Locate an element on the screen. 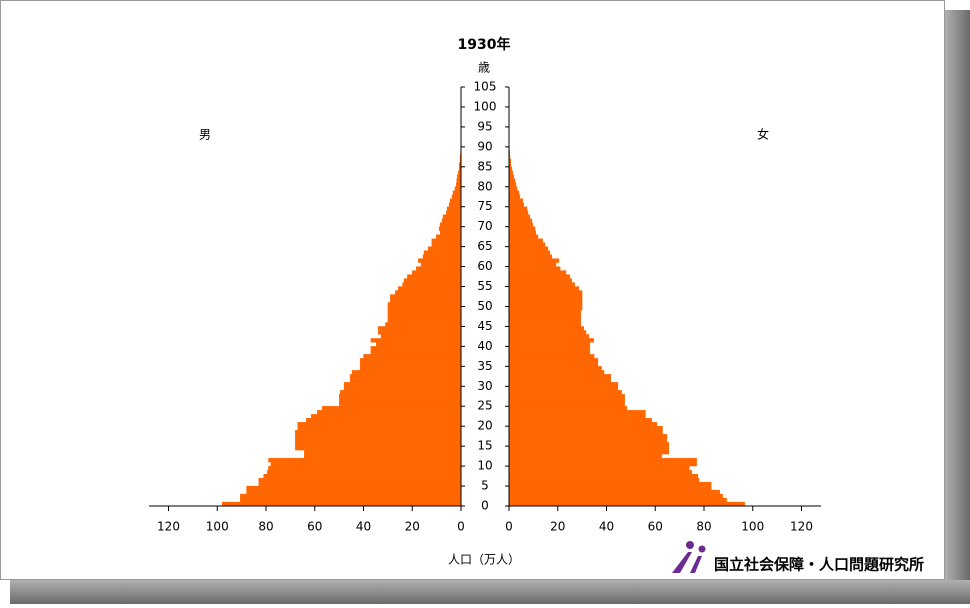 Image resolution: width=970 pixels, height=608 pixels. chart-title: 1930年 is located at coordinates (484, 44).